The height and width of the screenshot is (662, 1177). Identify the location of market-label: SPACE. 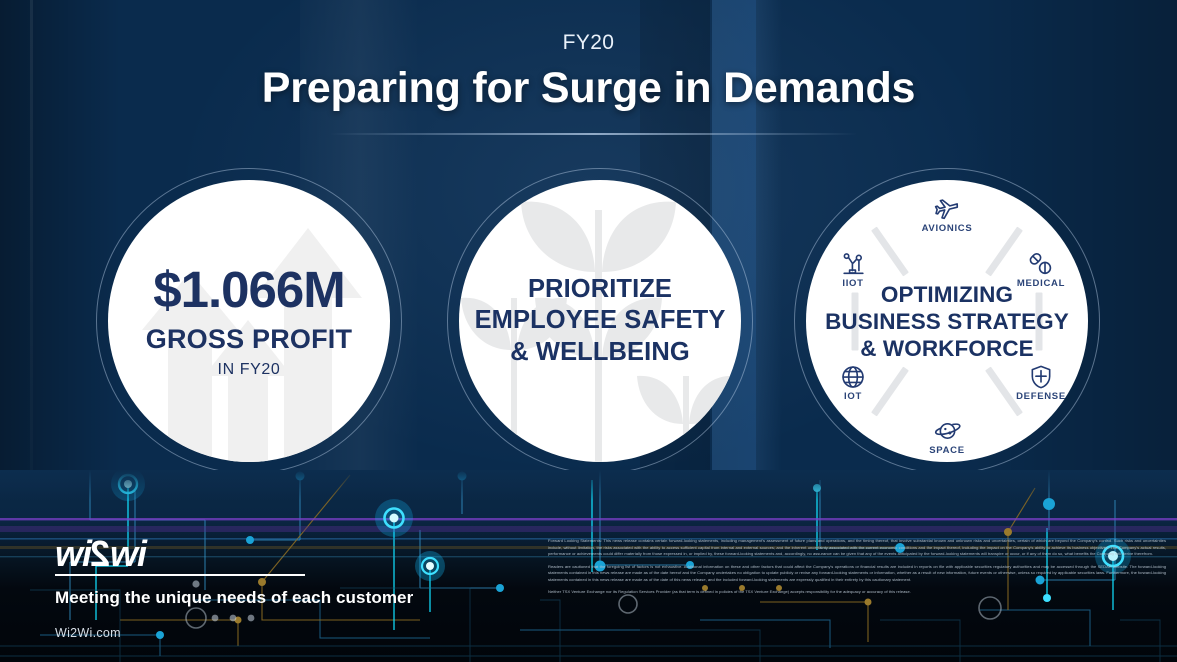
(947, 450).